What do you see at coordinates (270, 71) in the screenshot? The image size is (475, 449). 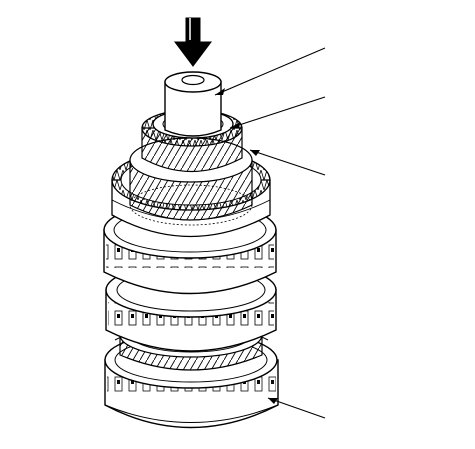 I see `callout-line-spacer-collar` at bounding box center [270, 71].